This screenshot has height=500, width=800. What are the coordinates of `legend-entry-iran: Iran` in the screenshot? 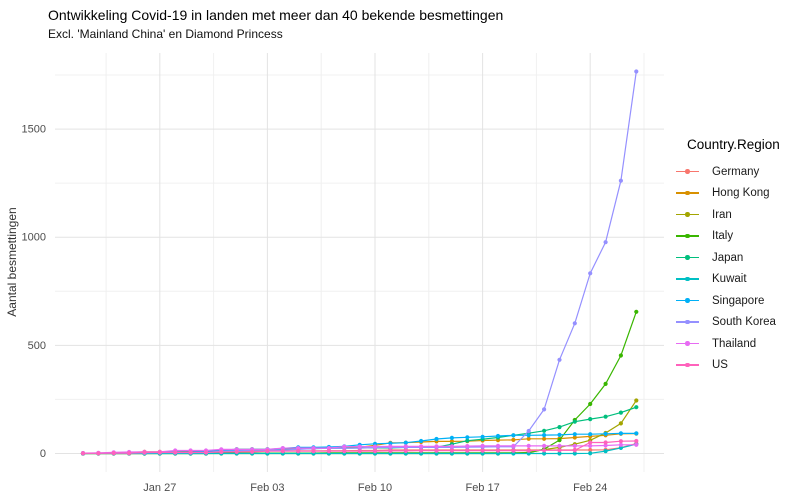 It's located at (728, 215).